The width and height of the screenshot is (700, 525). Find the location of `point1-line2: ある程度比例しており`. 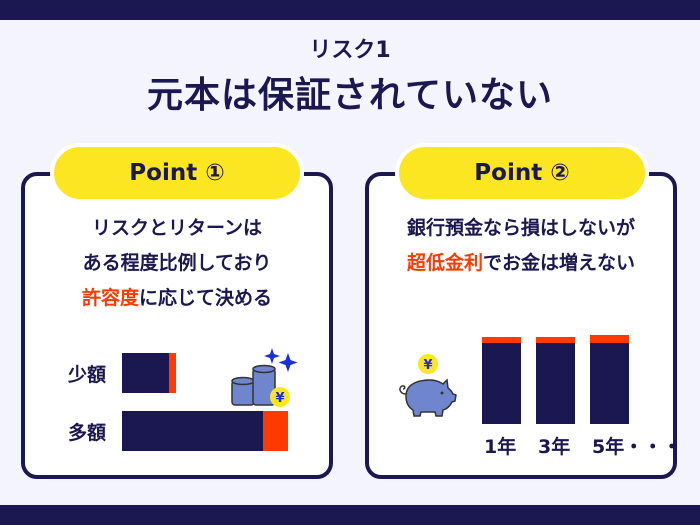

point1-line2: ある程度比例しており is located at coordinates (177, 263).